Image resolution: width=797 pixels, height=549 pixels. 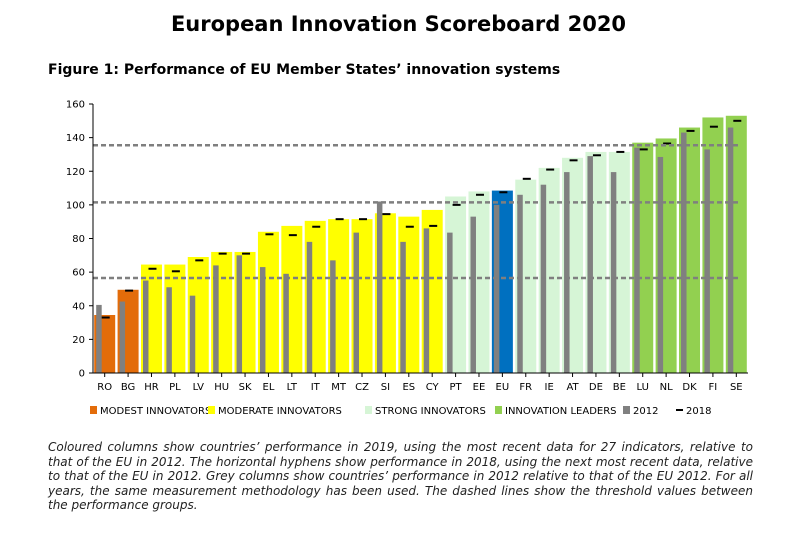 I want to click on legend-swatch-grey2012, so click(x=626, y=410).